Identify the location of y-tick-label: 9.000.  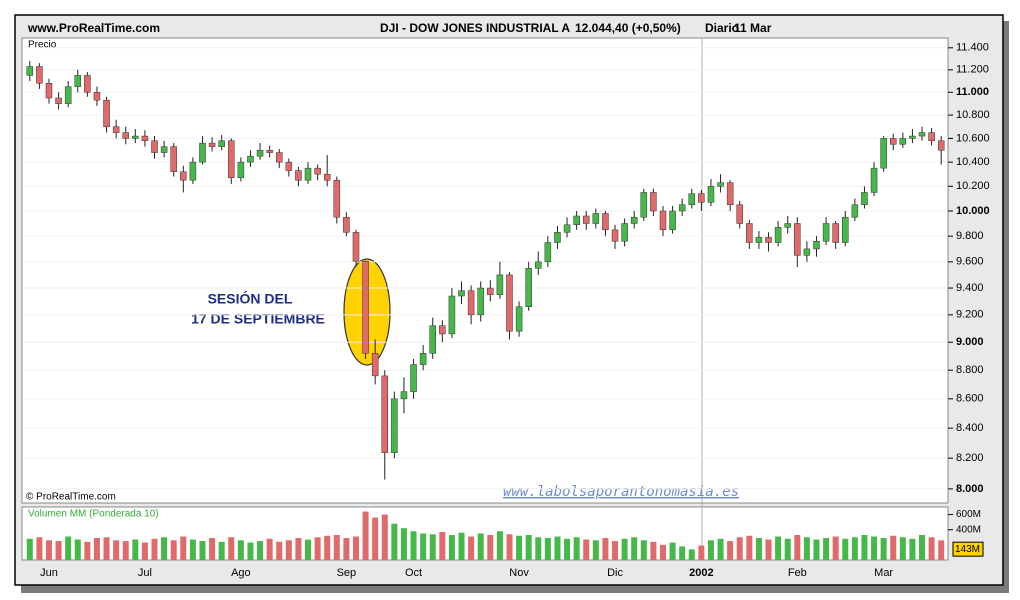
(970, 342).